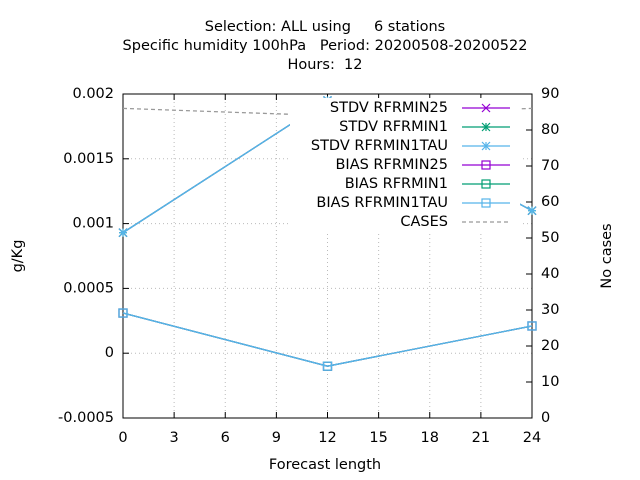  Describe the element at coordinates (430, 438) in the screenshot. I see `x-tick-label: 18` at that location.